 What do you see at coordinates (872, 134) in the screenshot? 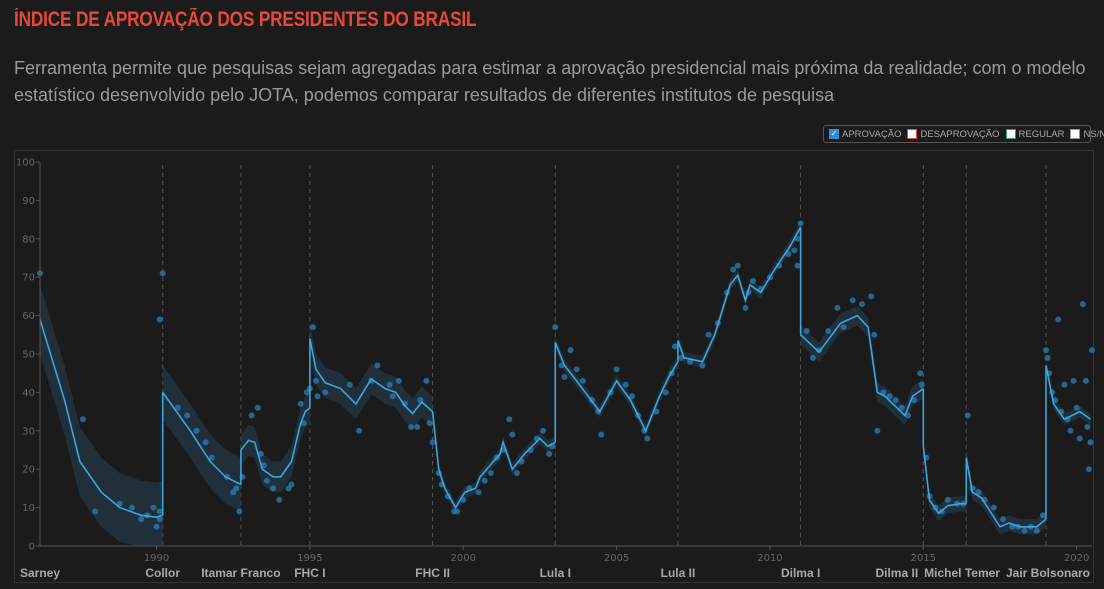
I see `legend-label: APROVAÇÃO` at bounding box center [872, 134].